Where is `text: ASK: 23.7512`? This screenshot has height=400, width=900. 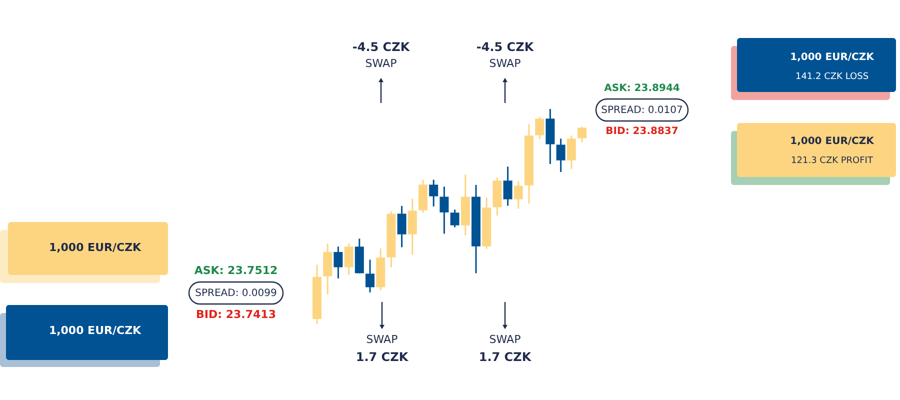
text: ASK: 23.7512 is located at coordinates (236, 270).